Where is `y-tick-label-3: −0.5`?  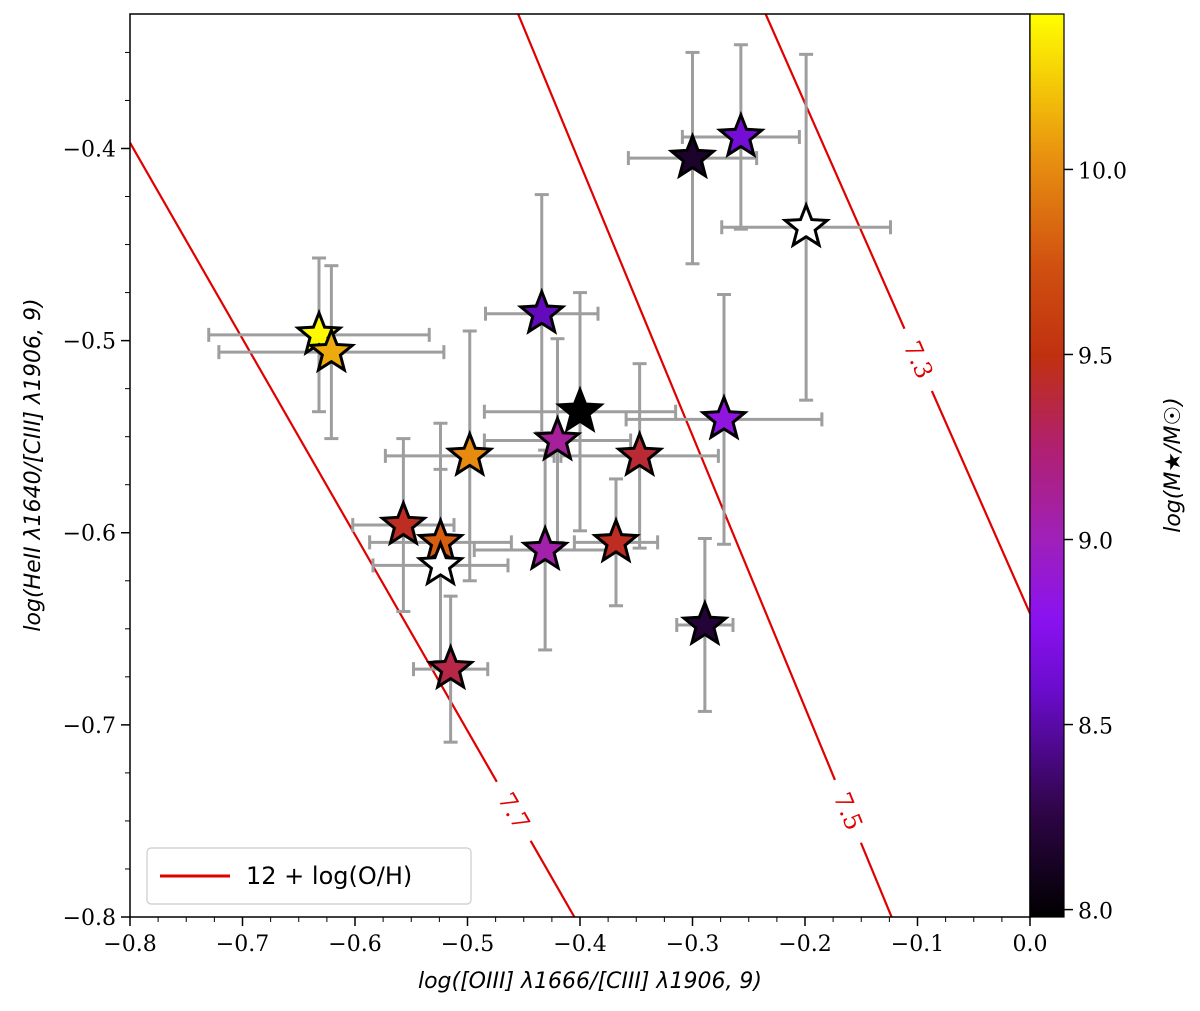 y-tick-label-3: −0.5 is located at coordinates (89, 342).